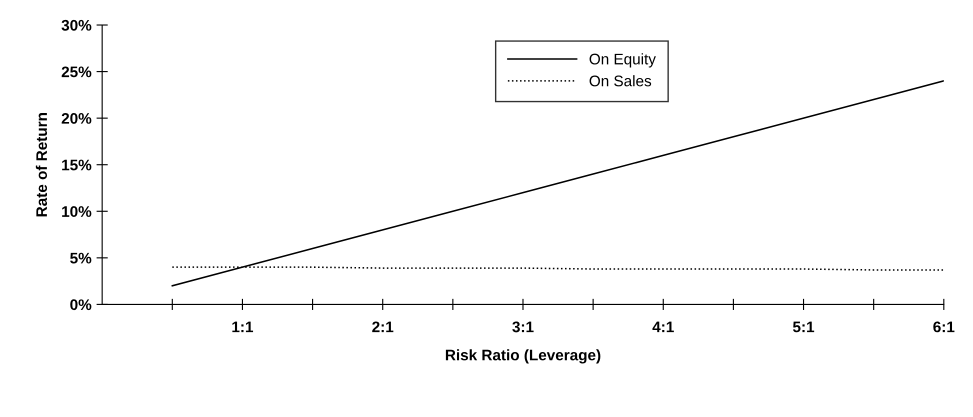 Image resolution: width=973 pixels, height=417 pixels. What do you see at coordinates (81, 258) in the screenshot?
I see `y-tick-label: 5%` at bounding box center [81, 258].